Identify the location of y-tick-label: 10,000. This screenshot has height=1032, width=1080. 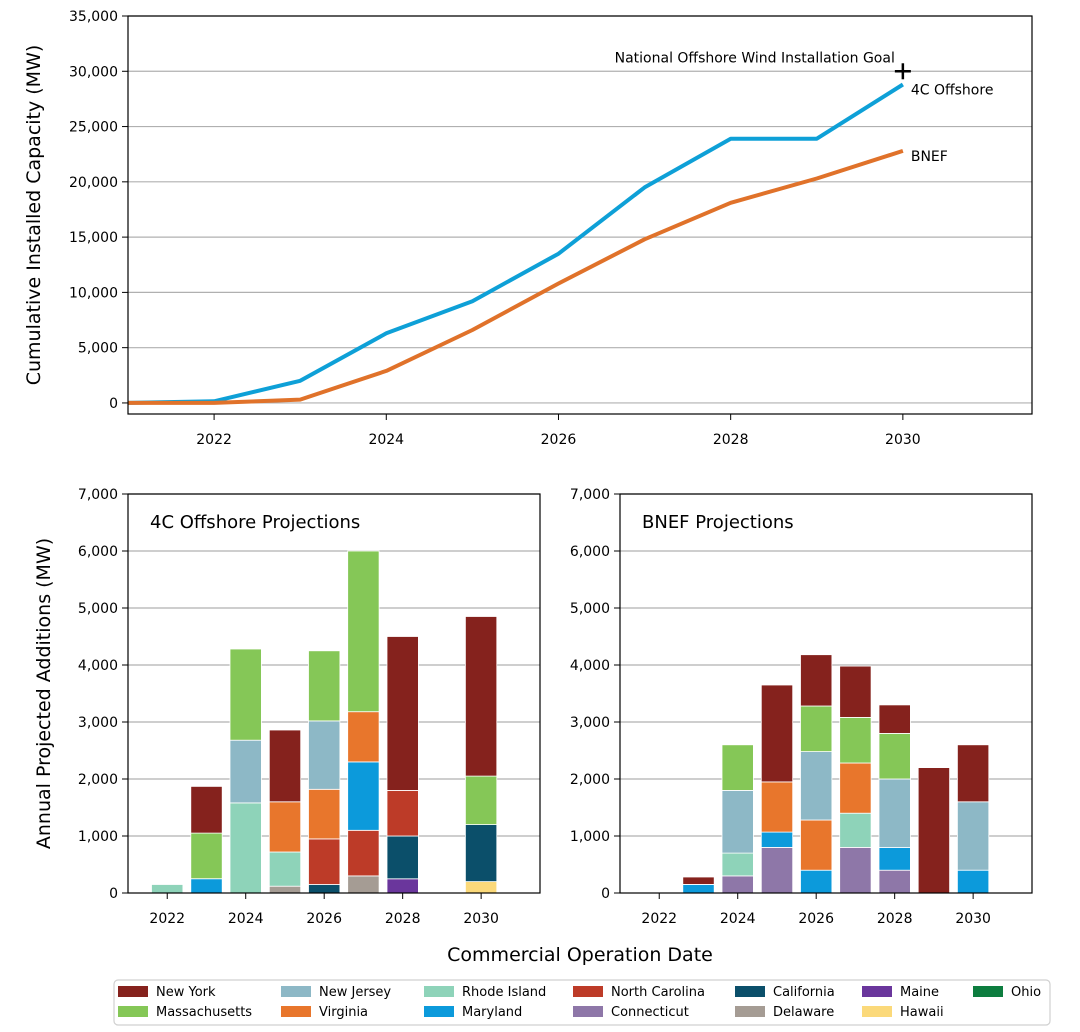
(93, 293).